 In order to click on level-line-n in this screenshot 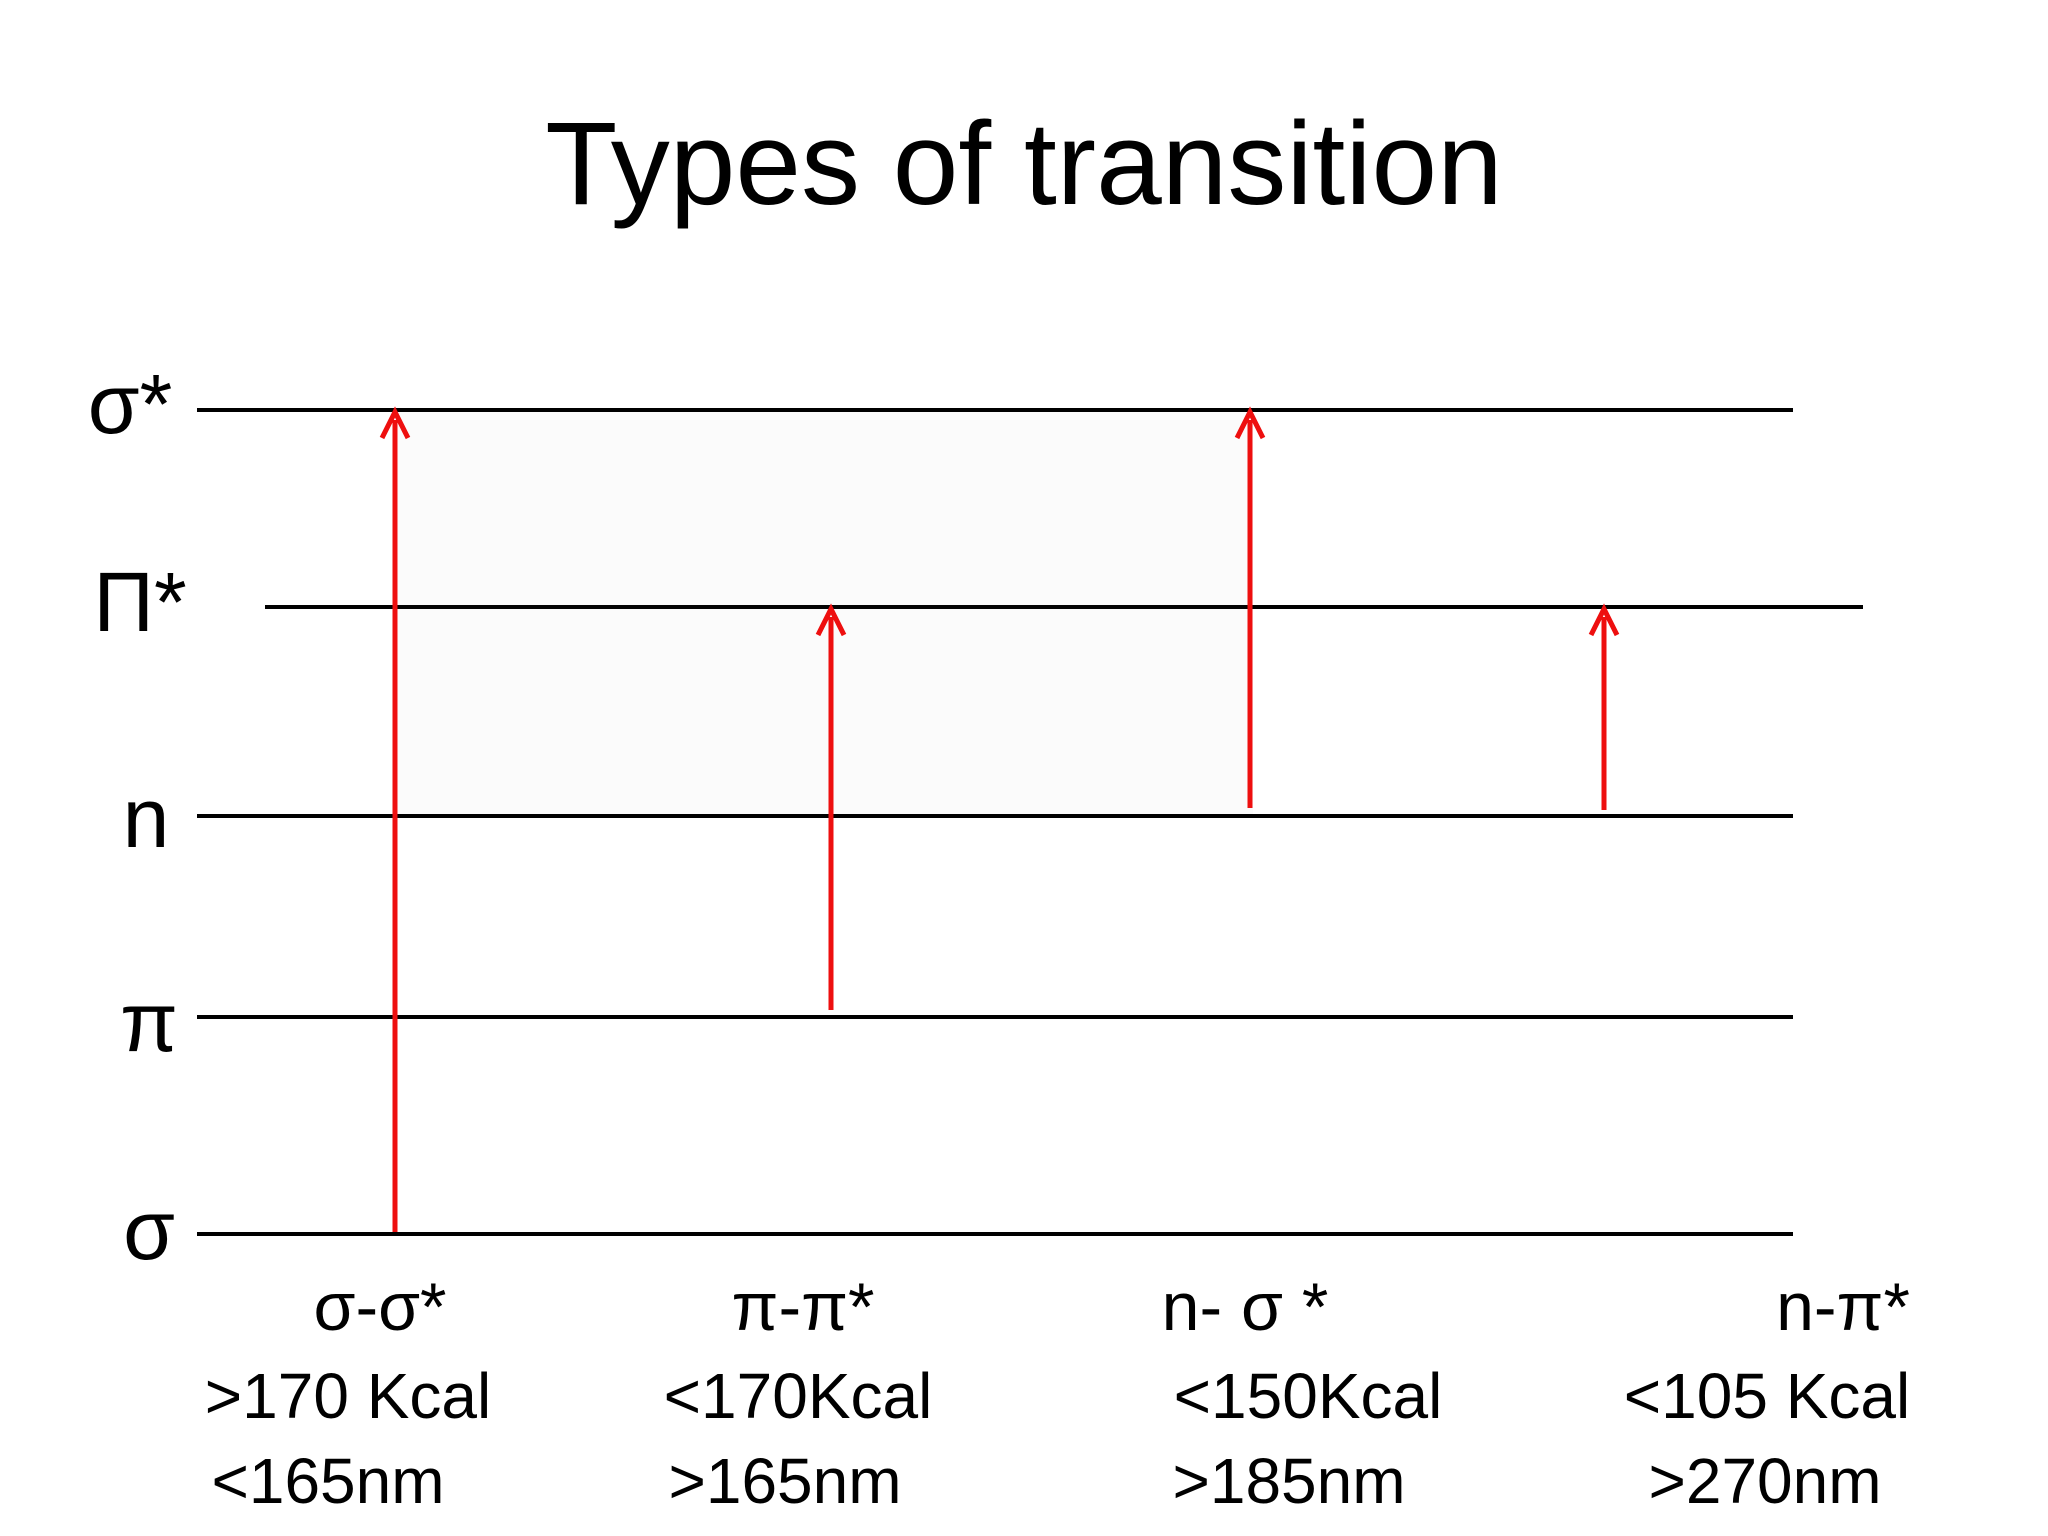, I will do `click(995, 816)`.